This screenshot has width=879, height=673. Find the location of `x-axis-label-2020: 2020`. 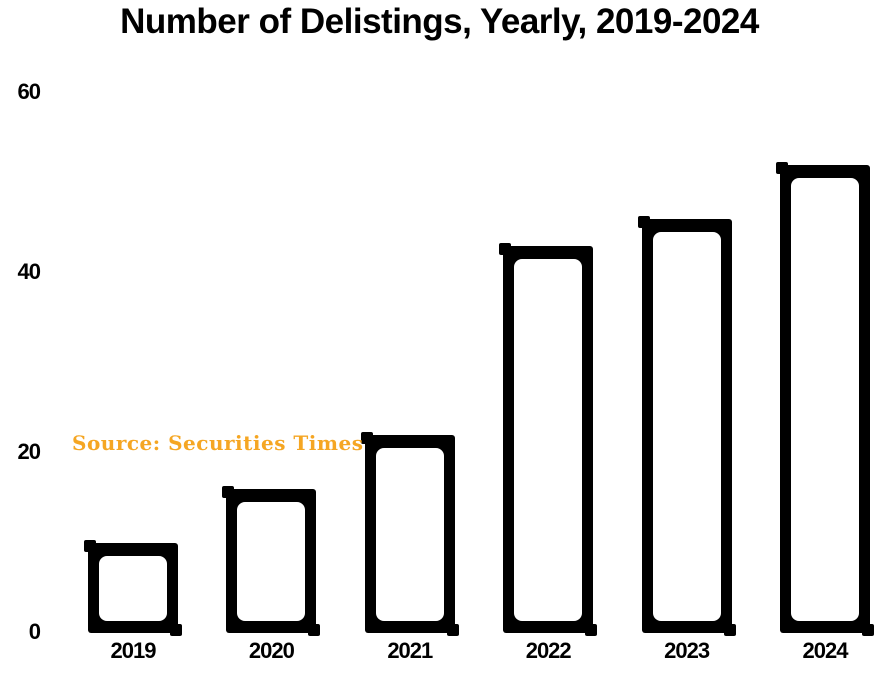

x-axis-label-2020: 2020 is located at coordinates (271, 650).